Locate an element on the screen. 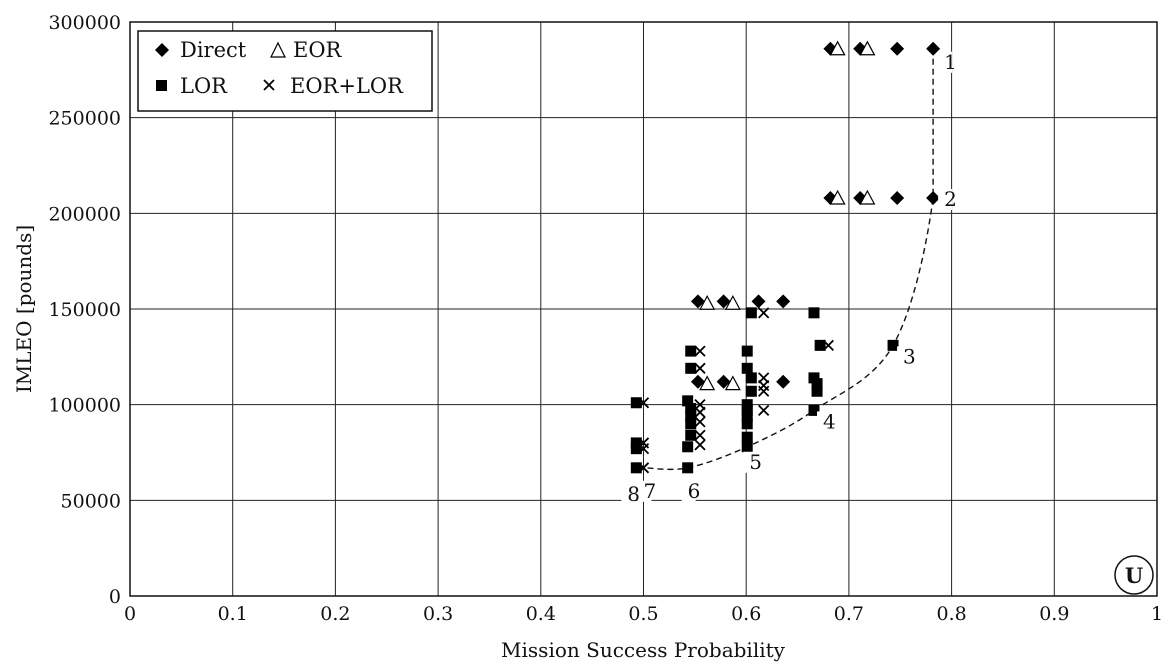 This screenshot has width=1170, height=665. y-tick-label: 150000 is located at coordinates (84, 310).